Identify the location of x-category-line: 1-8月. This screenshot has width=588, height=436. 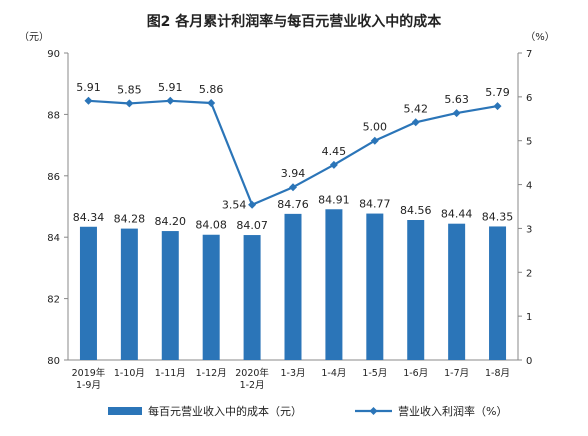
(497, 373).